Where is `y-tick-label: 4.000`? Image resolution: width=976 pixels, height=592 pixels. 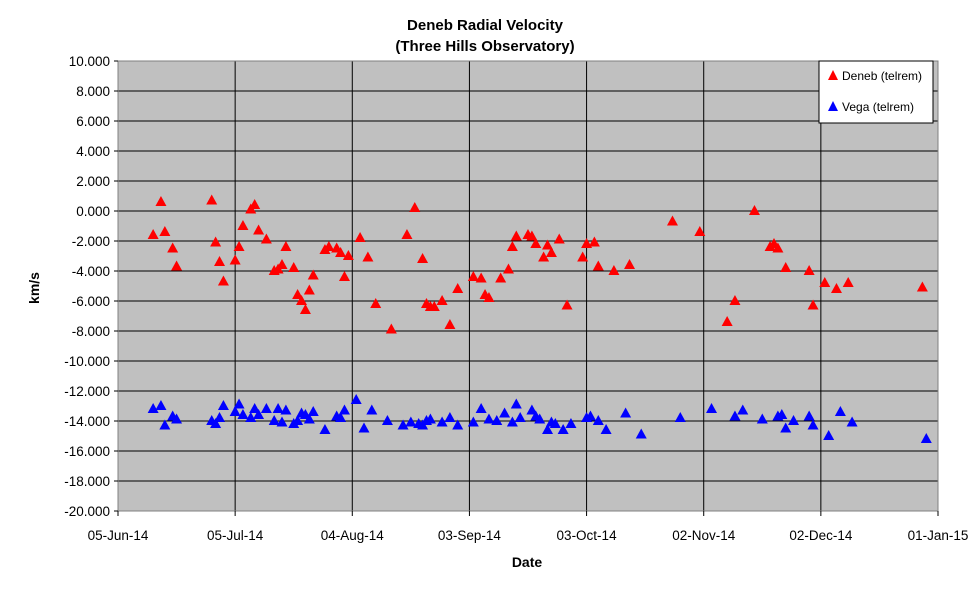
y-tick-label: 4.000 is located at coordinates (93, 151).